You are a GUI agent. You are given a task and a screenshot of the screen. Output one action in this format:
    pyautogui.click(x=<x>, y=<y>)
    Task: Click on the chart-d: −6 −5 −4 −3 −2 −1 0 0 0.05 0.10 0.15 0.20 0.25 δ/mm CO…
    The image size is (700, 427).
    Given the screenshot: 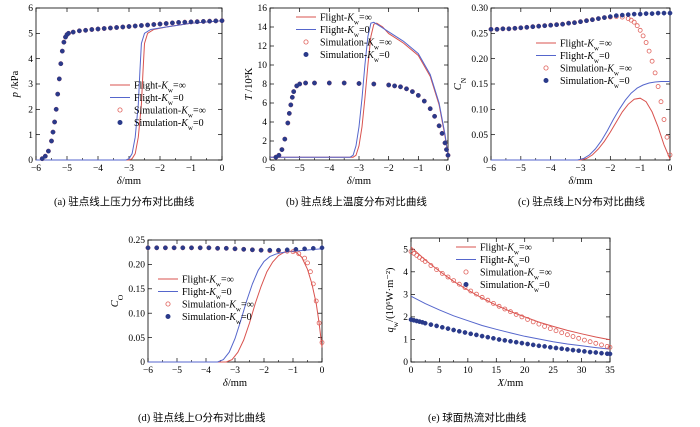 What is the action you would take?
    pyautogui.click(x=217, y=312)
    